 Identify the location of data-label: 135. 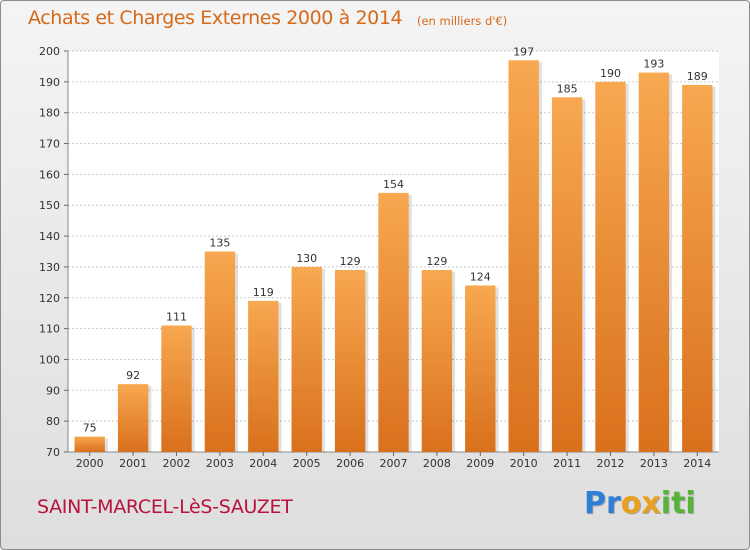
(219, 243).